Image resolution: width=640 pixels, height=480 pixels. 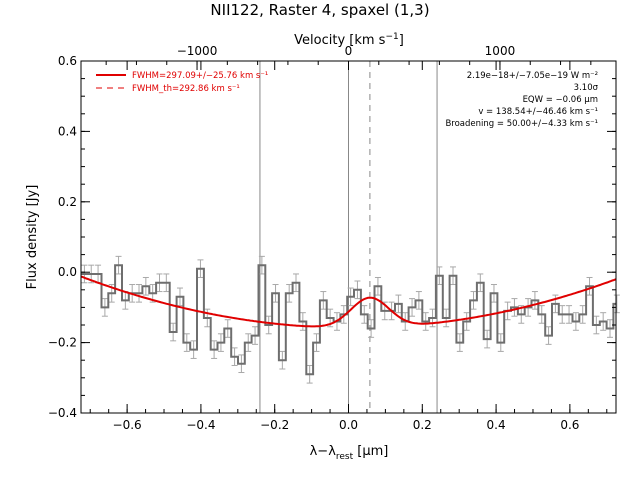 I want to click on annotation-flux: 2.19e−18+/−7.05e−19 W m⁻², so click(x=532, y=76).